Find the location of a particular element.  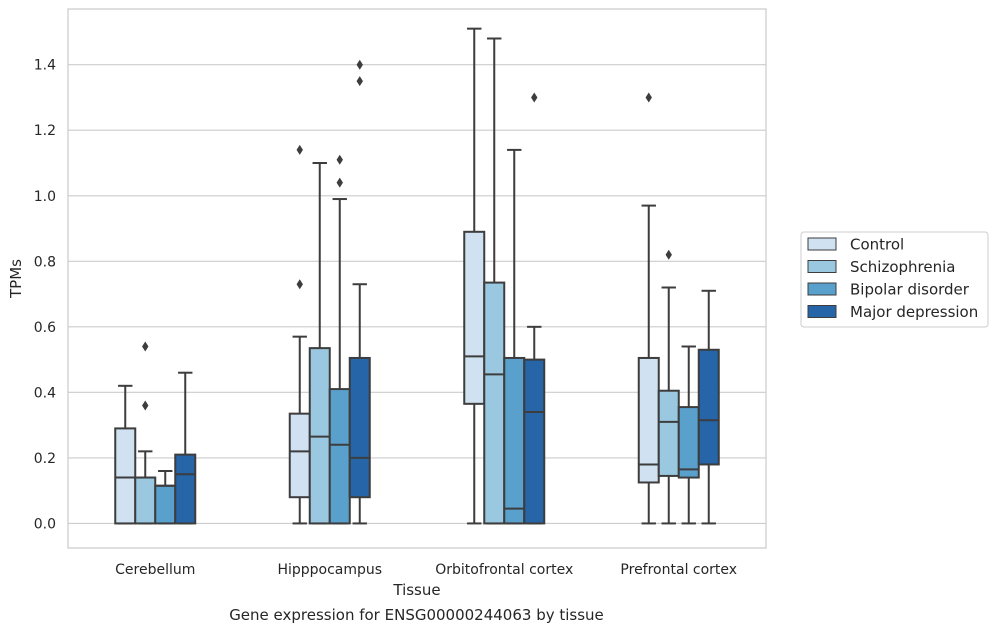

legend-label: Bipolar disorder is located at coordinates (910, 290).